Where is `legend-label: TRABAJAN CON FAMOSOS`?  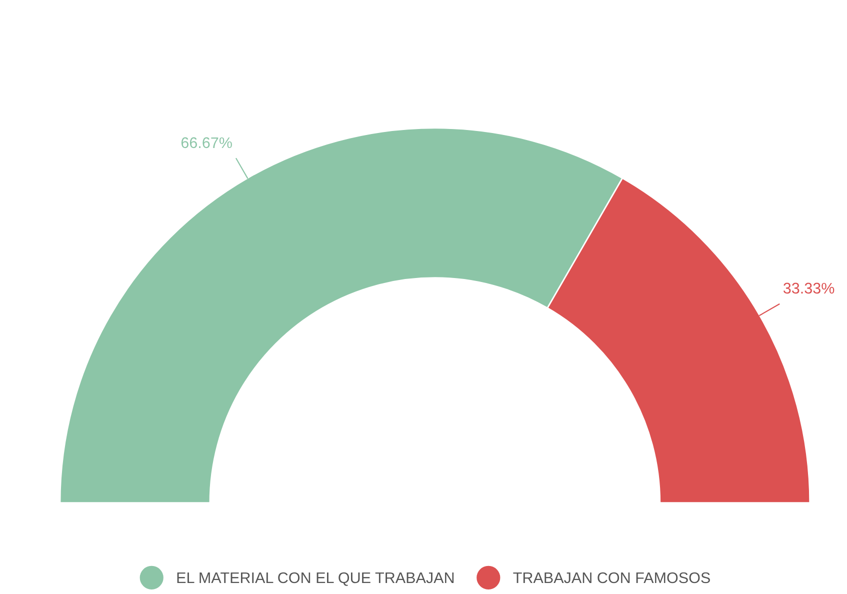 legend-label: TRABAJAN CON FAMOSOS is located at coordinates (611, 578).